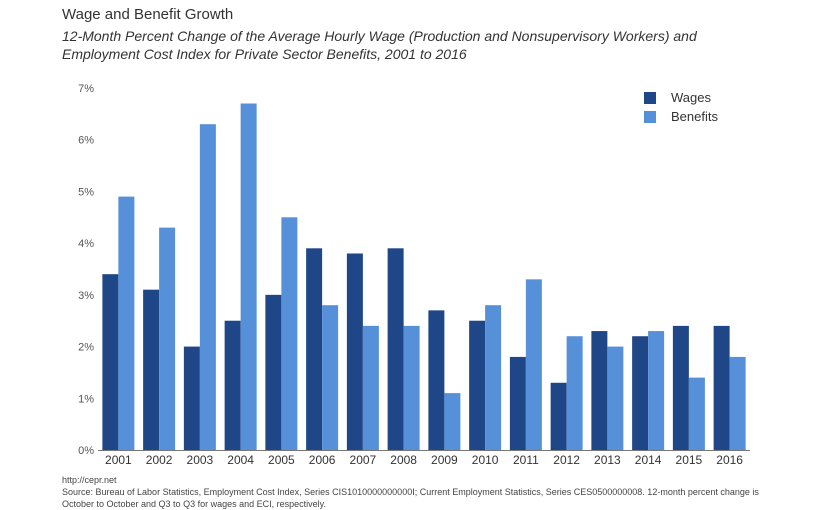  Describe the element at coordinates (86, 296) in the screenshot. I see `y-tick-label: 3%` at that location.